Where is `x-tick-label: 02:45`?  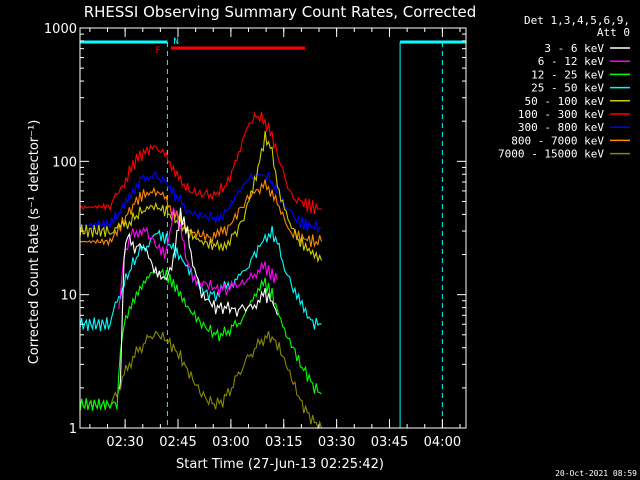
x-tick-label: 02:45 is located at coordinates (177, 442).